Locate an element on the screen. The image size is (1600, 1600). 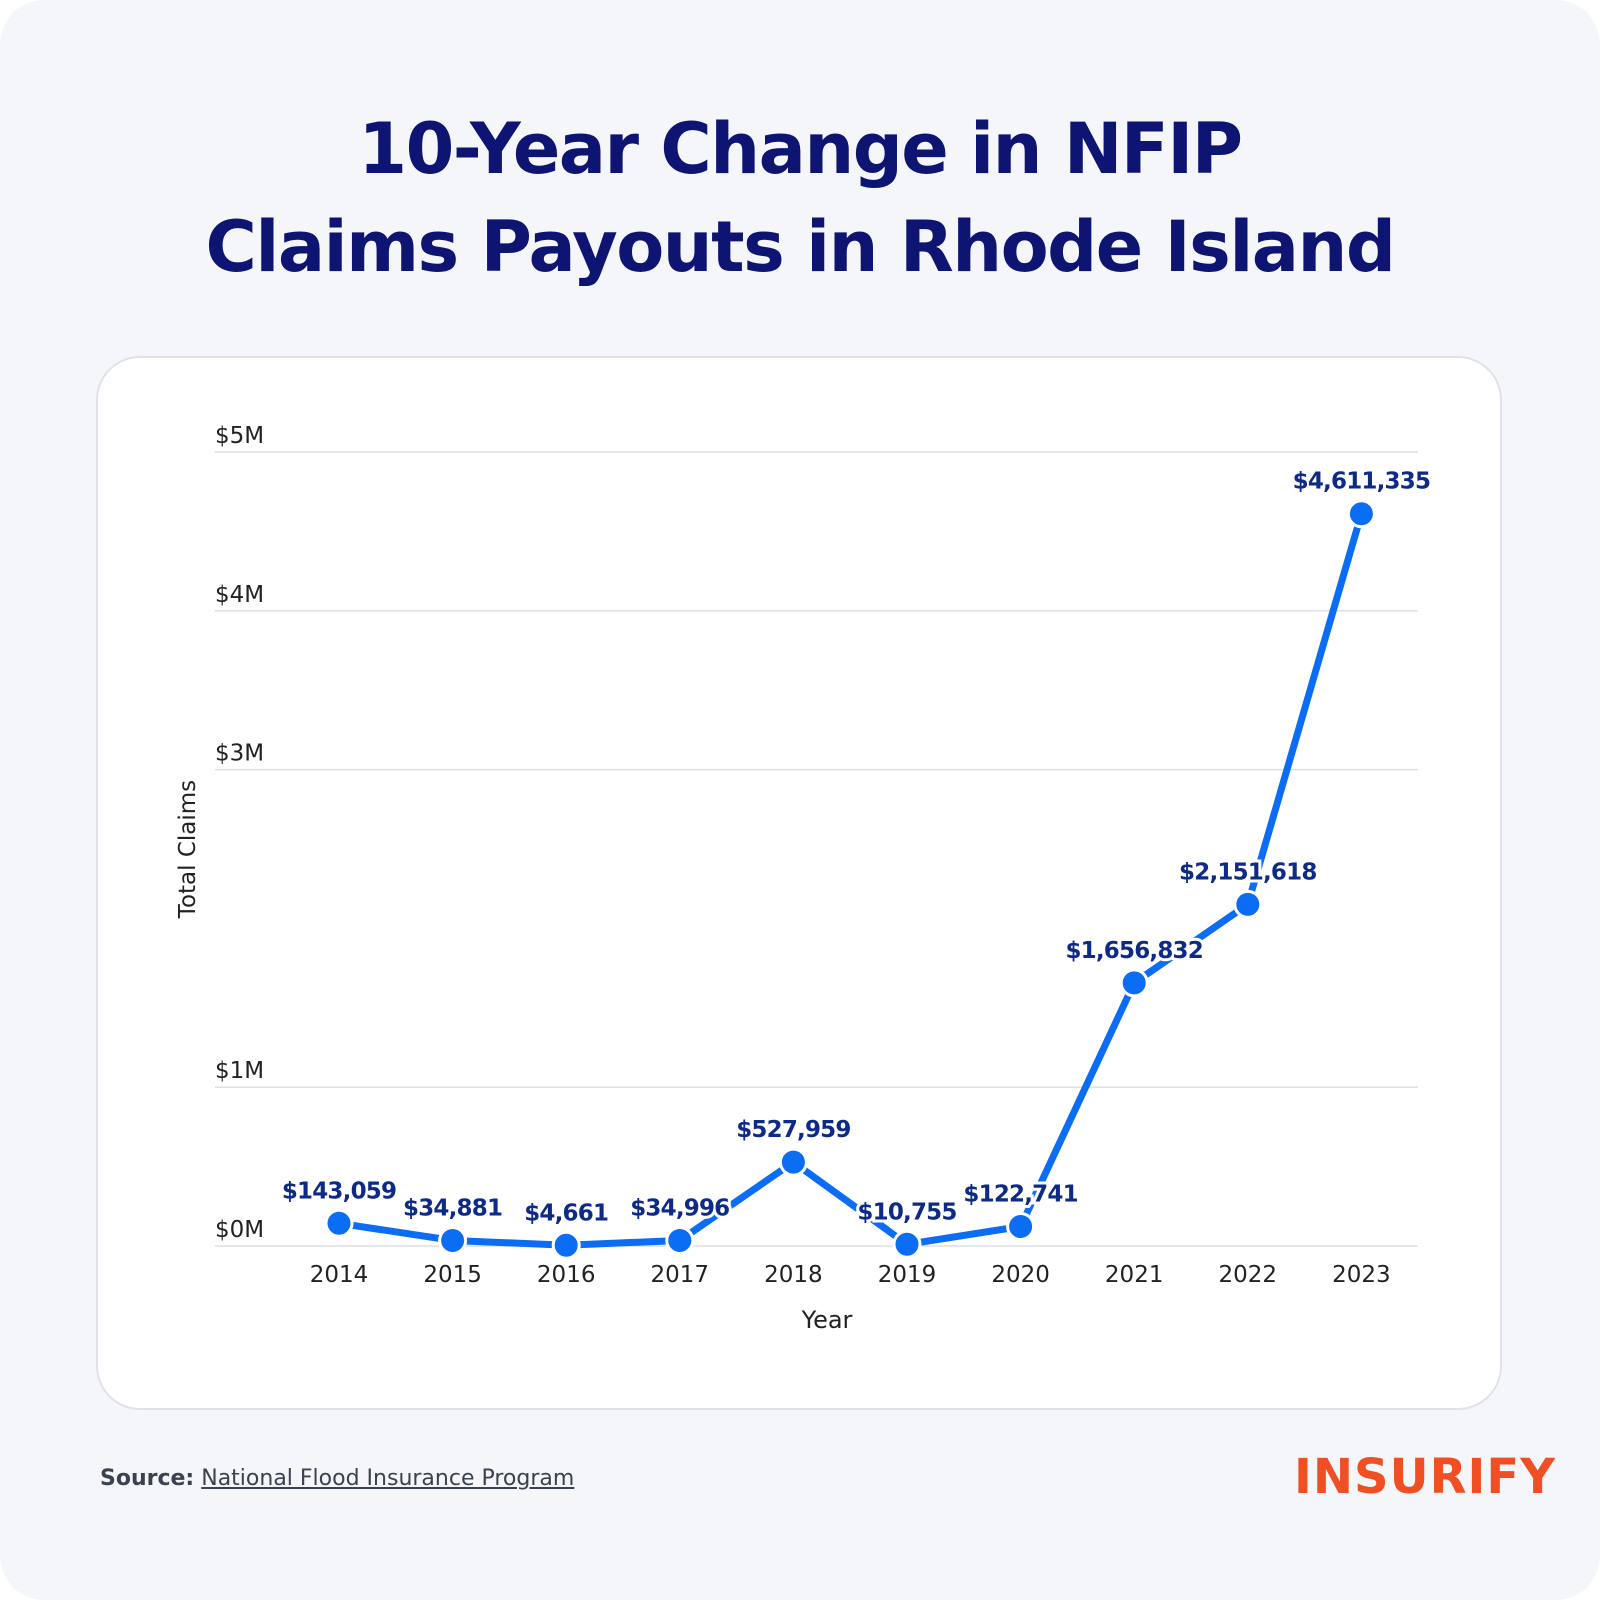
x-tick-label: 2021 is located at coordinates (1134, 1275).